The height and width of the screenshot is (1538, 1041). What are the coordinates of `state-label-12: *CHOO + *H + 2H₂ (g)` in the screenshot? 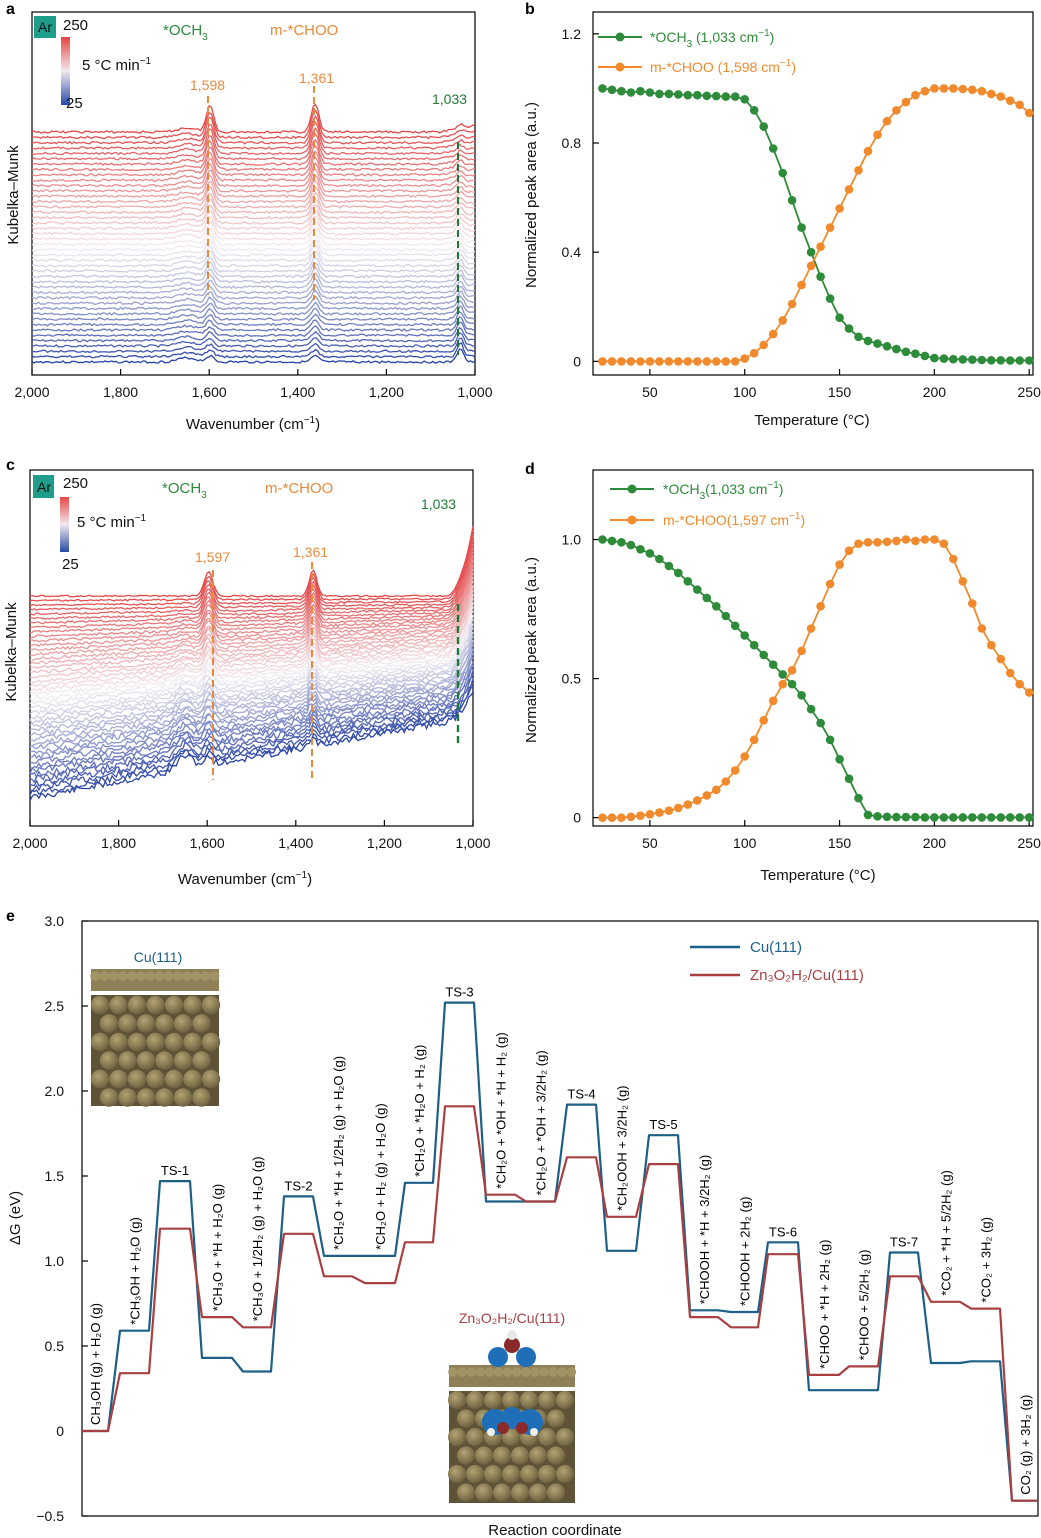 It's located at (824, 1304).